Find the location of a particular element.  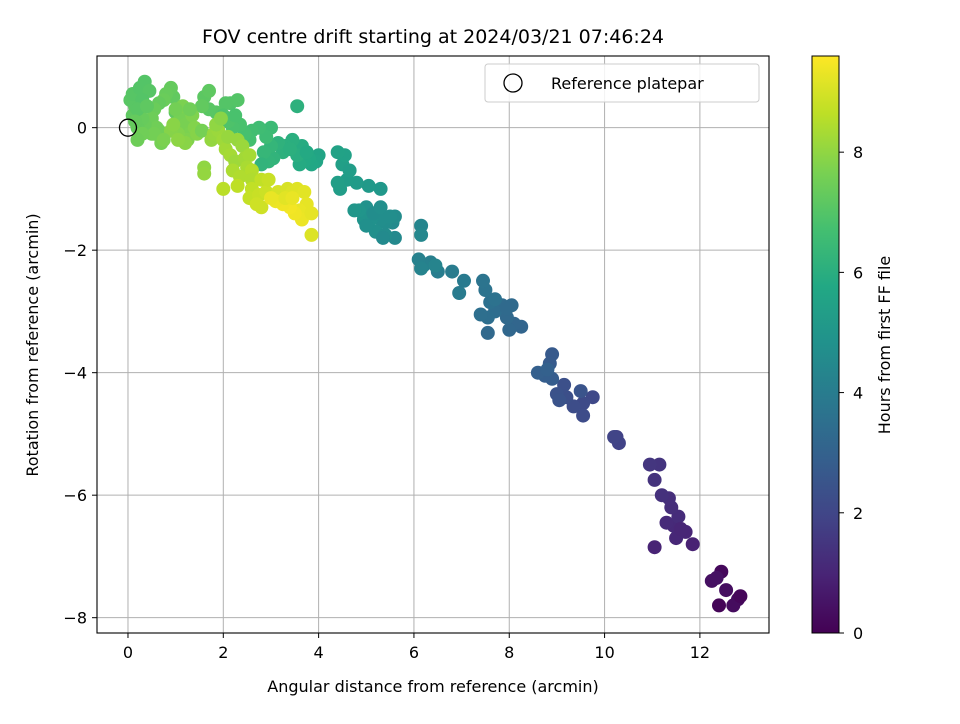

y-tick-label: −2 is located at coordinates (75, 250).